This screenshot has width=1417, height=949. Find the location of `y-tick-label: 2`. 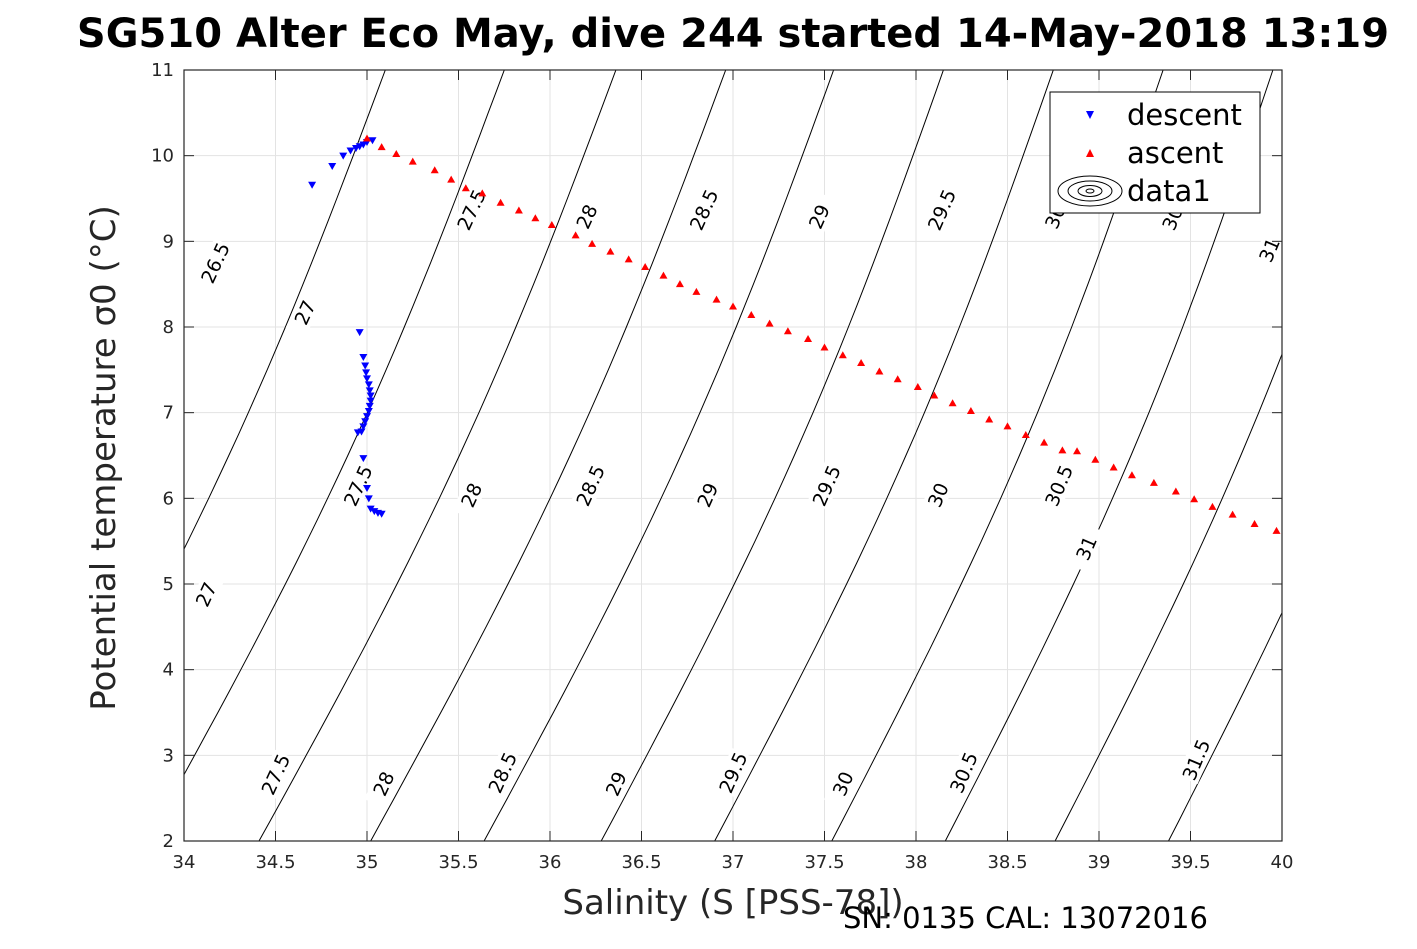

y-tick-label: 2 is located at coordinates (168, 841).